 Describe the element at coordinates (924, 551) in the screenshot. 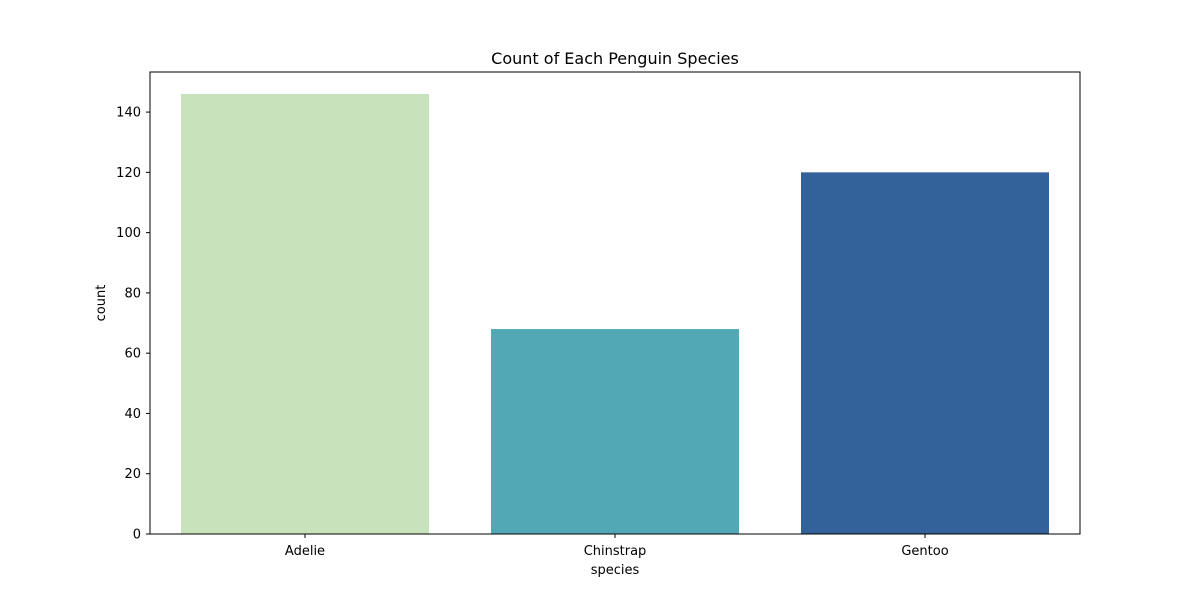

I see `x-tick-label: Gentoo` at that location.